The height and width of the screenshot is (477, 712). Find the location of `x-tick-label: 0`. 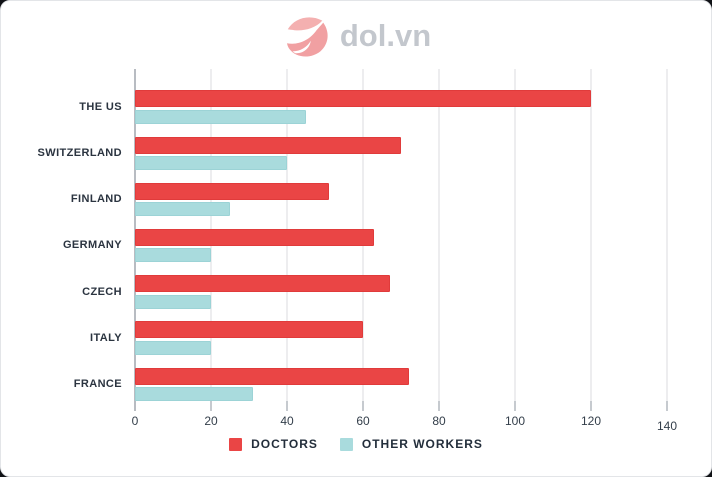

x-tick-label: 0 is located at coordinates (135, 421).